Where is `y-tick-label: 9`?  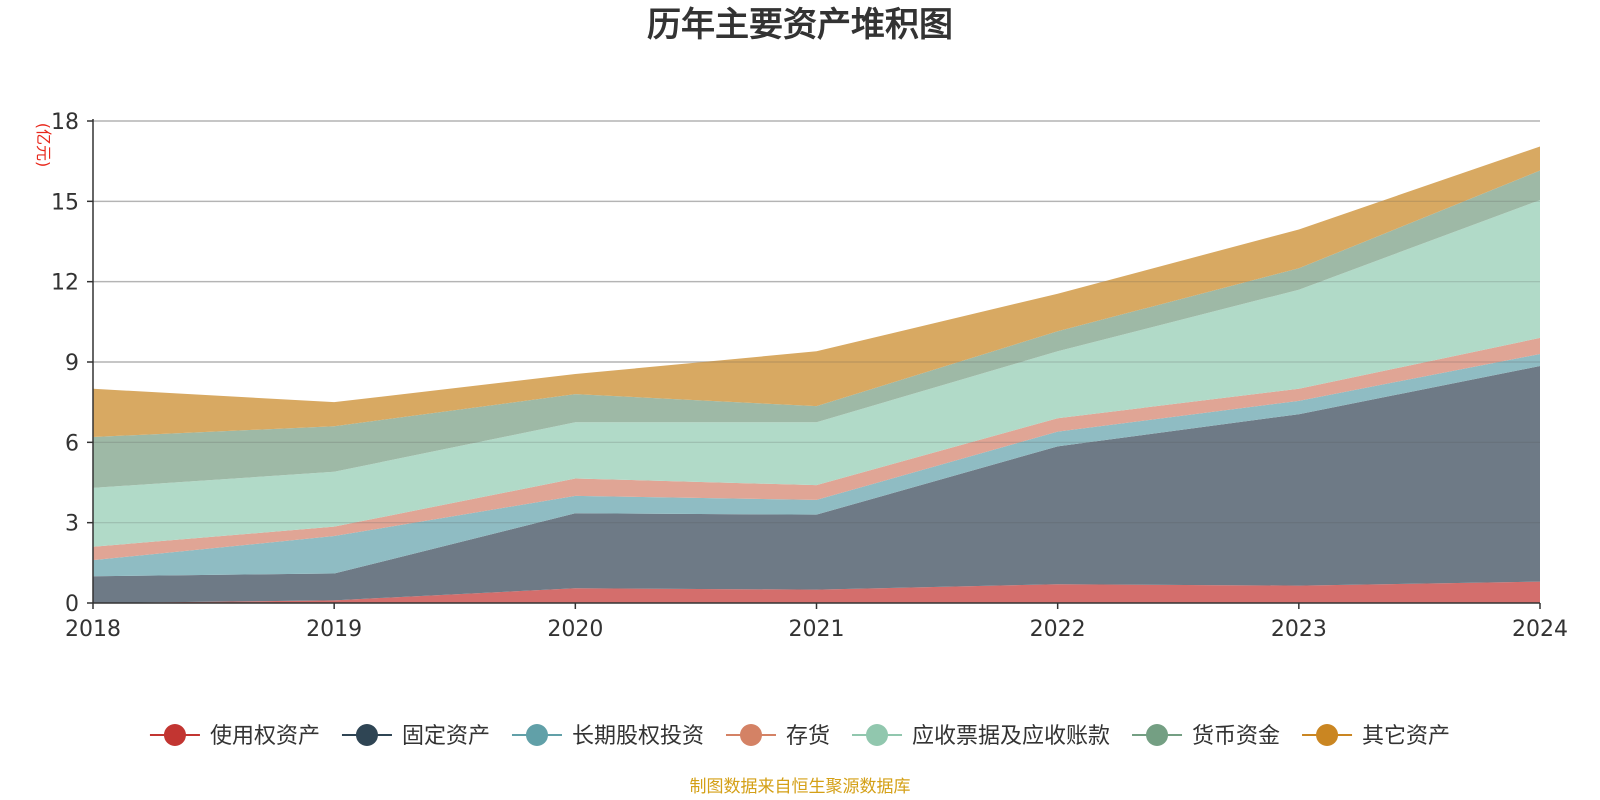 y-tick-label: 9 is located at coordinates (72, 363).